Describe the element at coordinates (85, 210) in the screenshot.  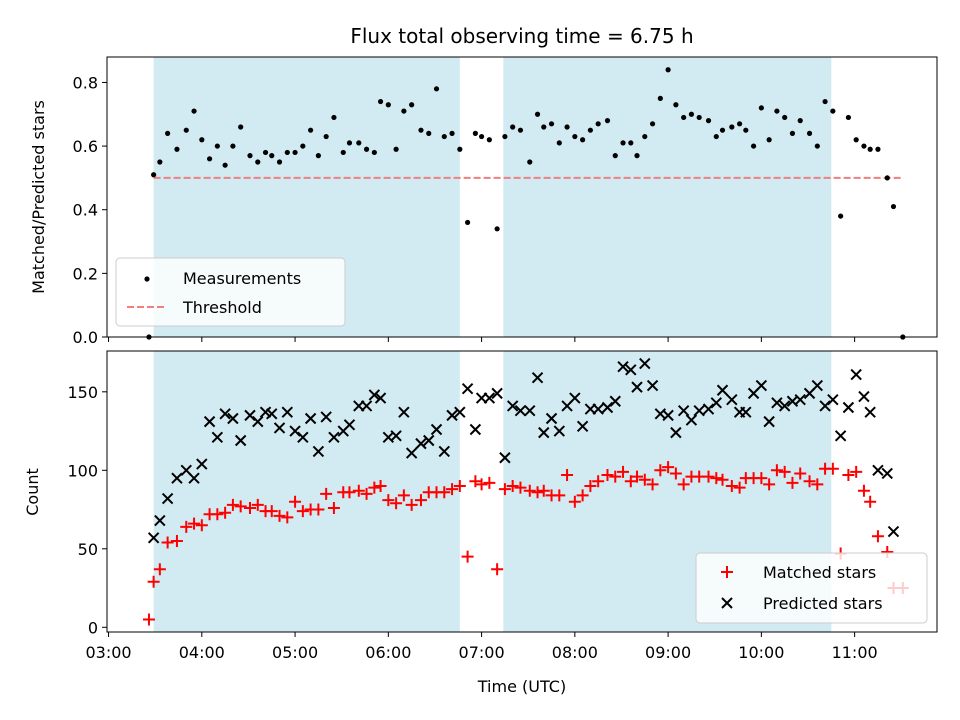
I see `y-tick-label: 0.4` at that location.